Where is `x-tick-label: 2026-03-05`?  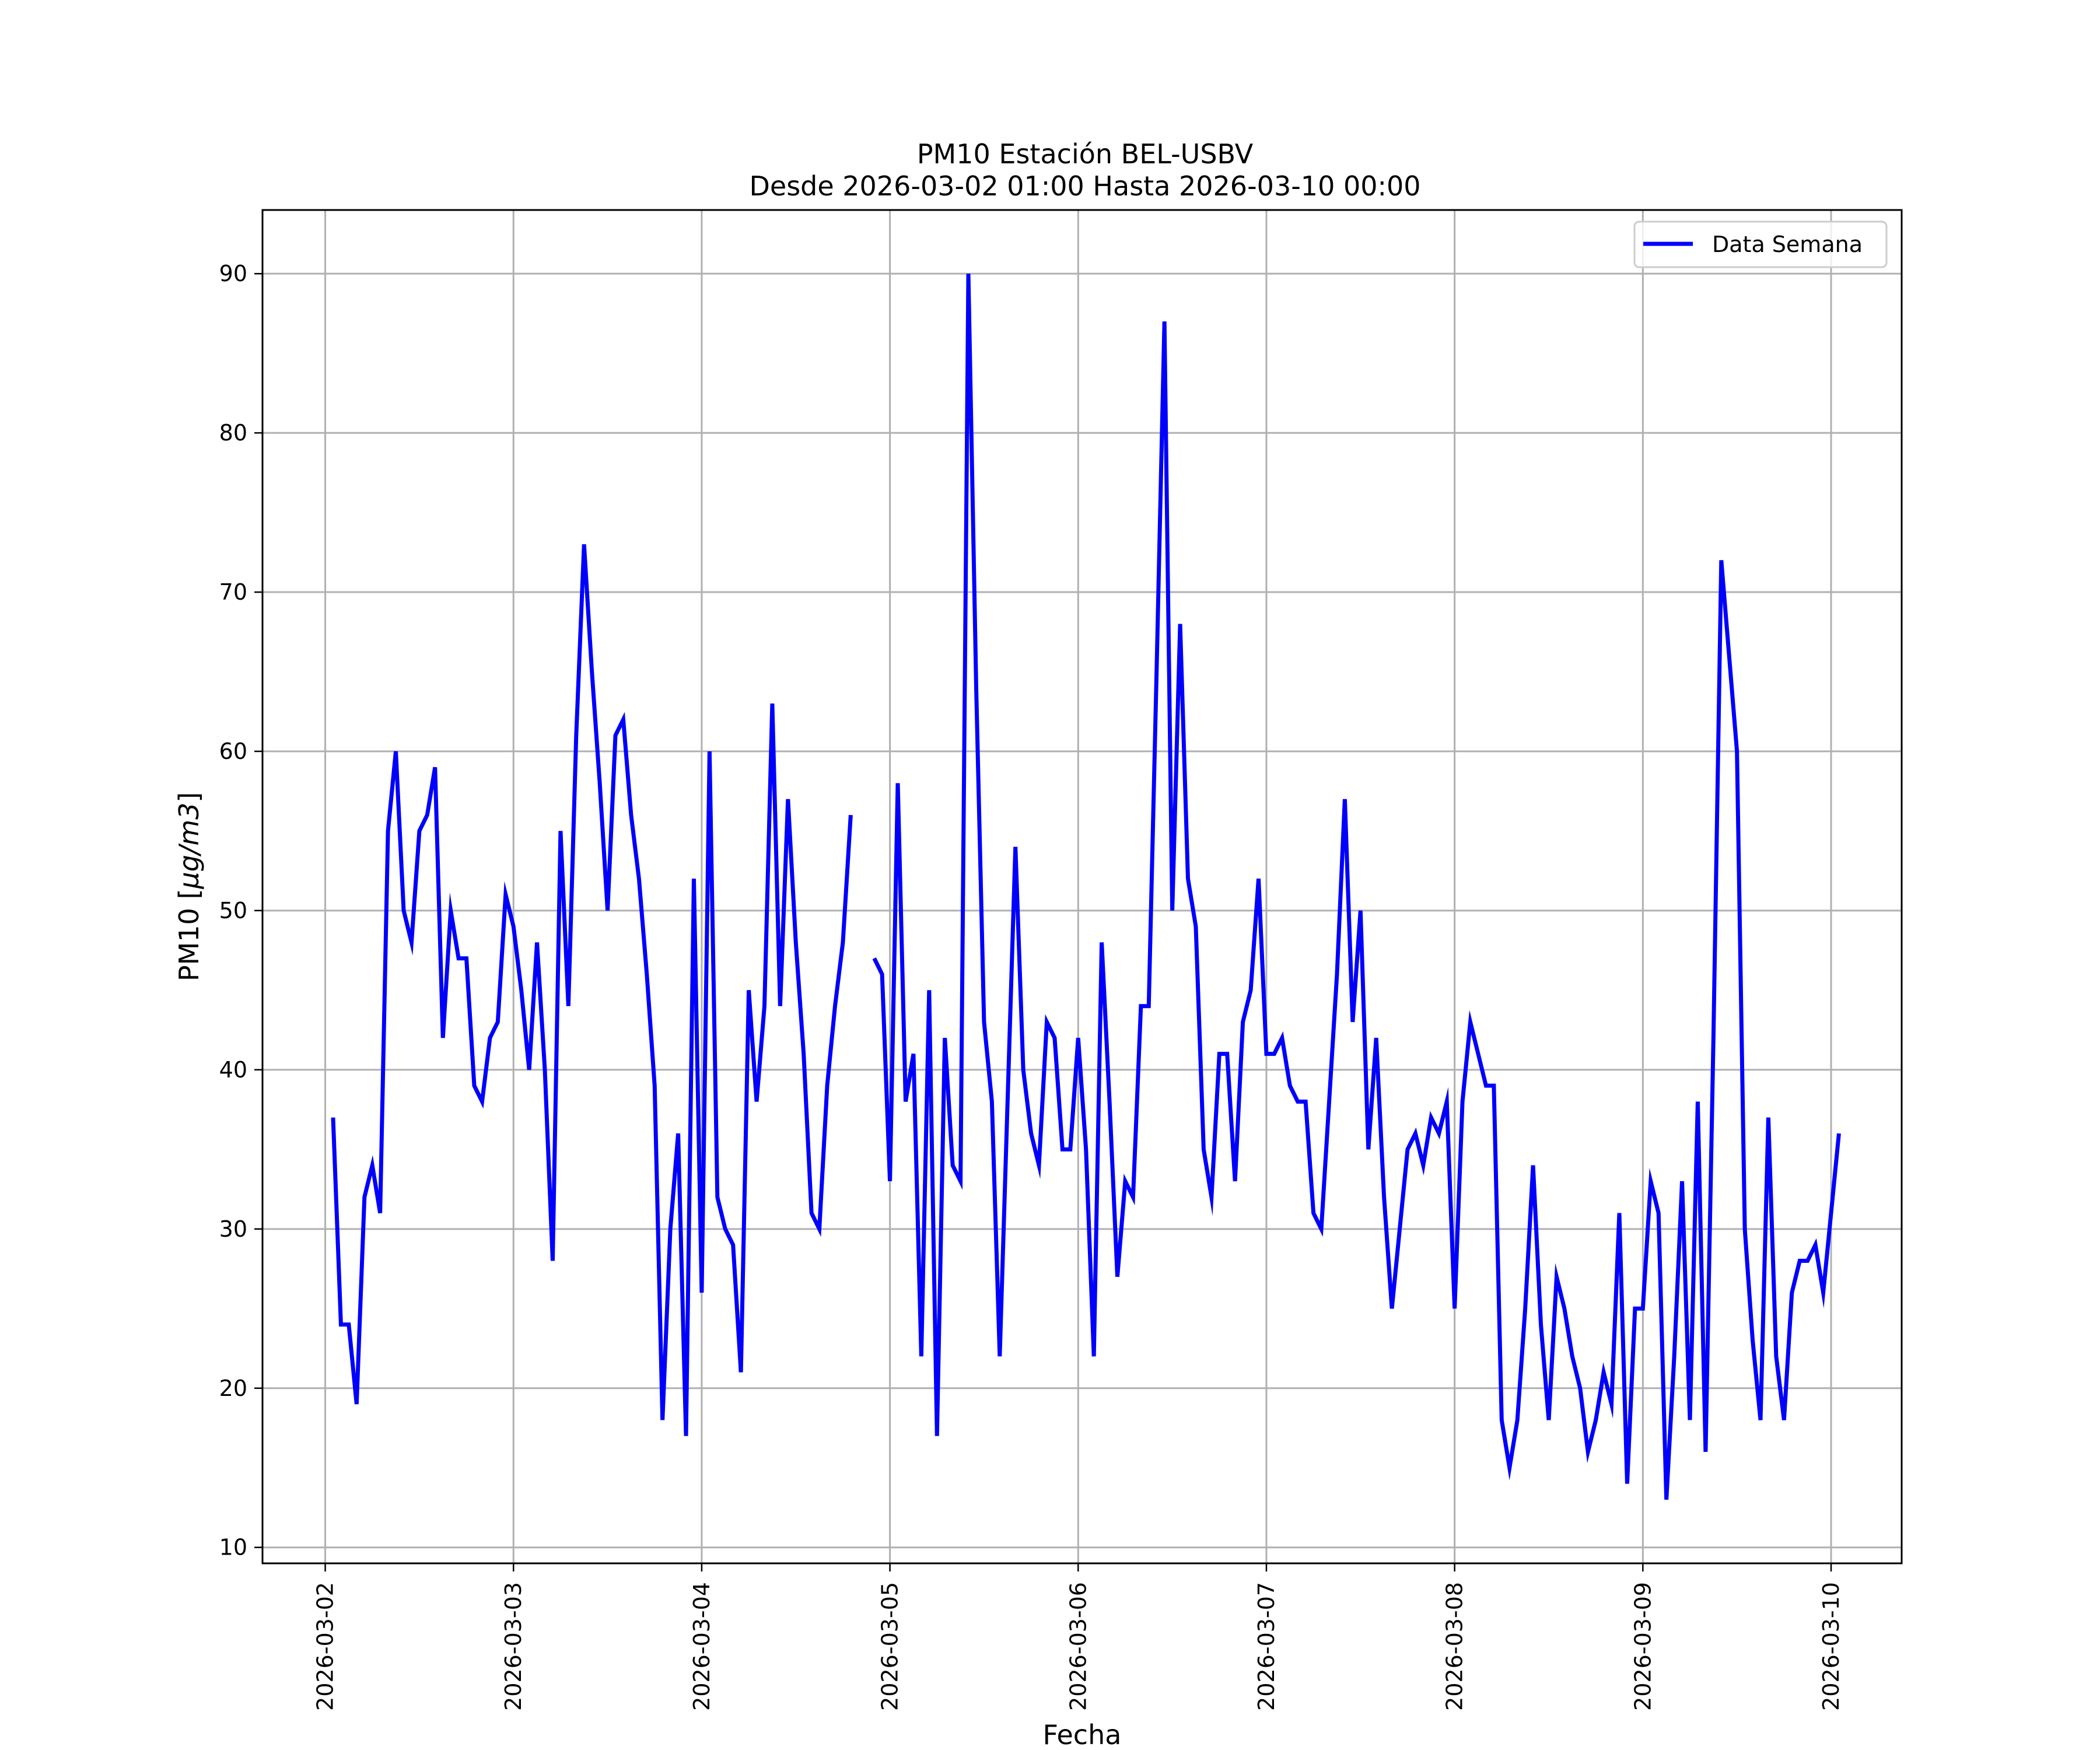 x-tick-label: 2026-03-05 is located at coordinates (890, 1646).